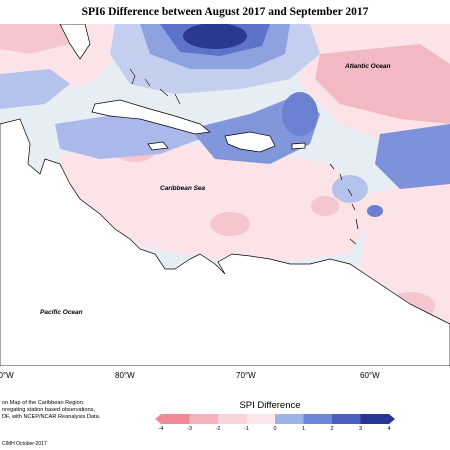 This screenshot has width=450, height=450. I want to click on legend-tick-label: -2, so click(218, 429).